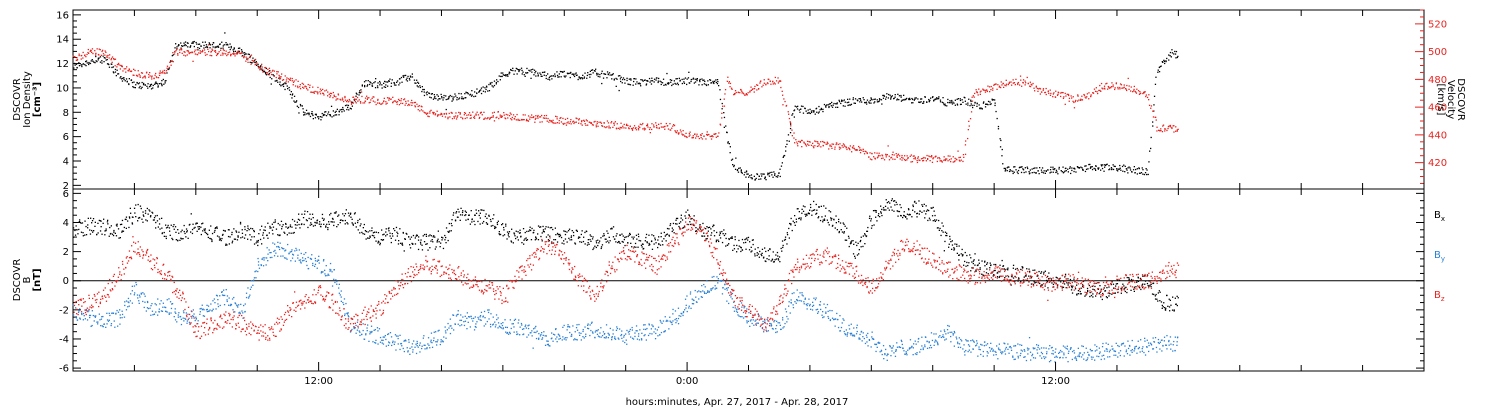 This screenshot has width=1500, height=414. Describe the element at coordinates (64, 310) in the screenshot. I see `field-tick-label: -2` at that location.